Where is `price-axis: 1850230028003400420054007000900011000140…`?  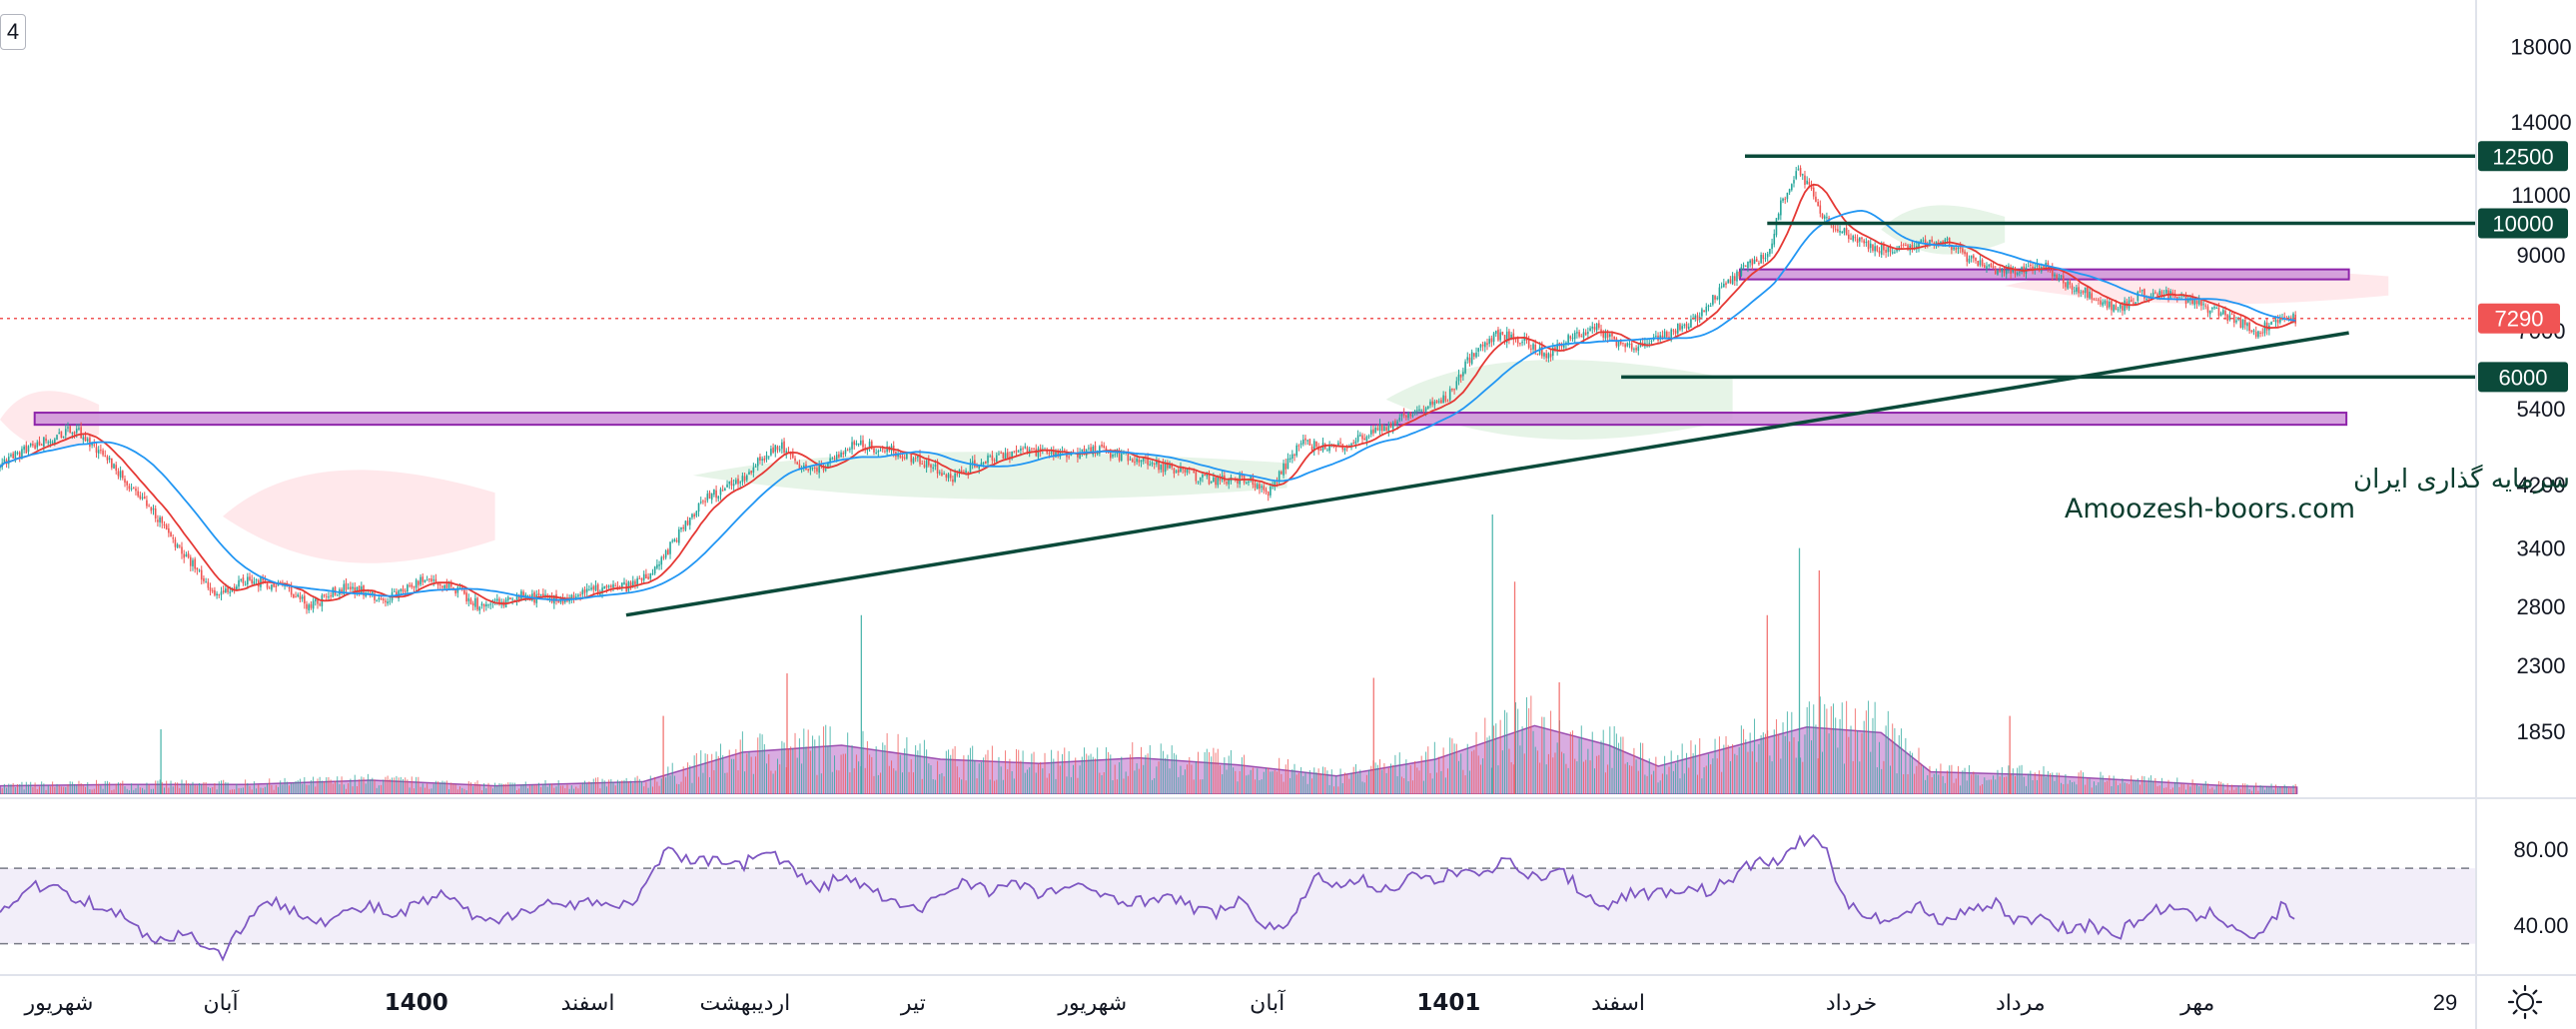
price-axis: 1850230028003400420054007000900011000140… is located at coordinates (2541, 388).